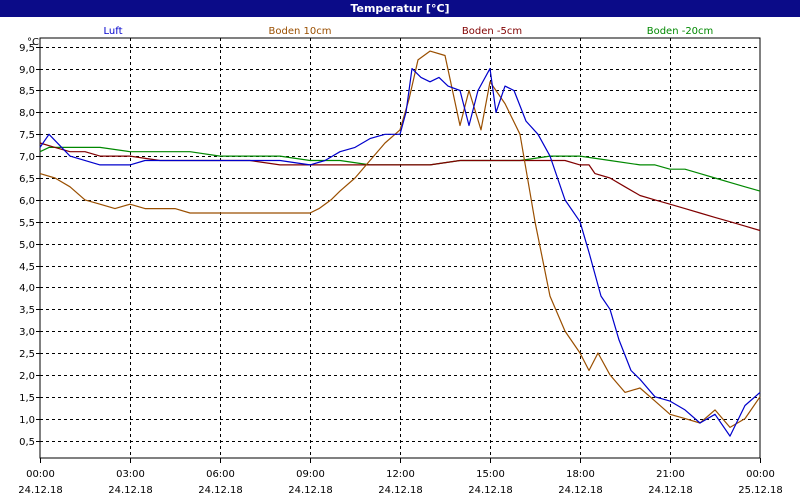  I want to click on y-tick-label: 3,0, so click(27, 332).